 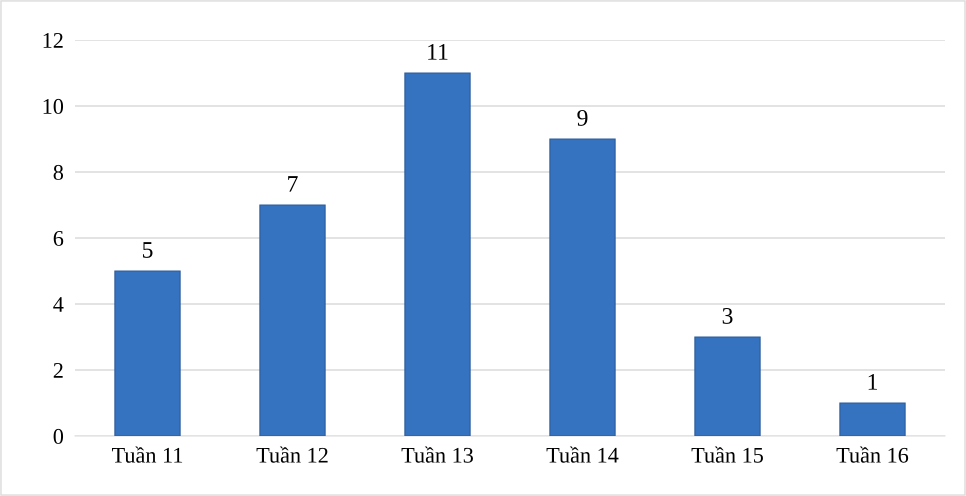 I want to click on x-tick-label: Tuần 12, so click(x=292, y=454).